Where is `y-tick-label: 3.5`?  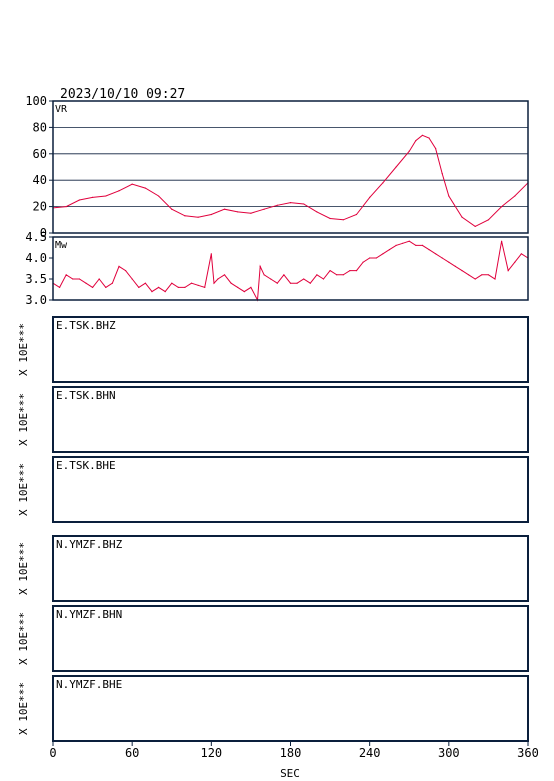 y-tick-label: 3.5 is located at coordinates (36, 279).